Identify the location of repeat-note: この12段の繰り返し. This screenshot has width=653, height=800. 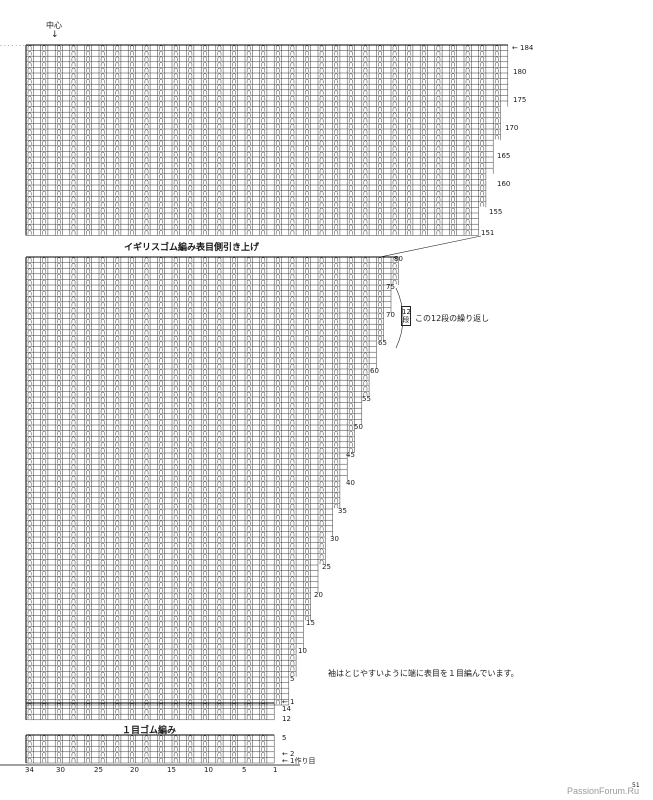
(452, 318).